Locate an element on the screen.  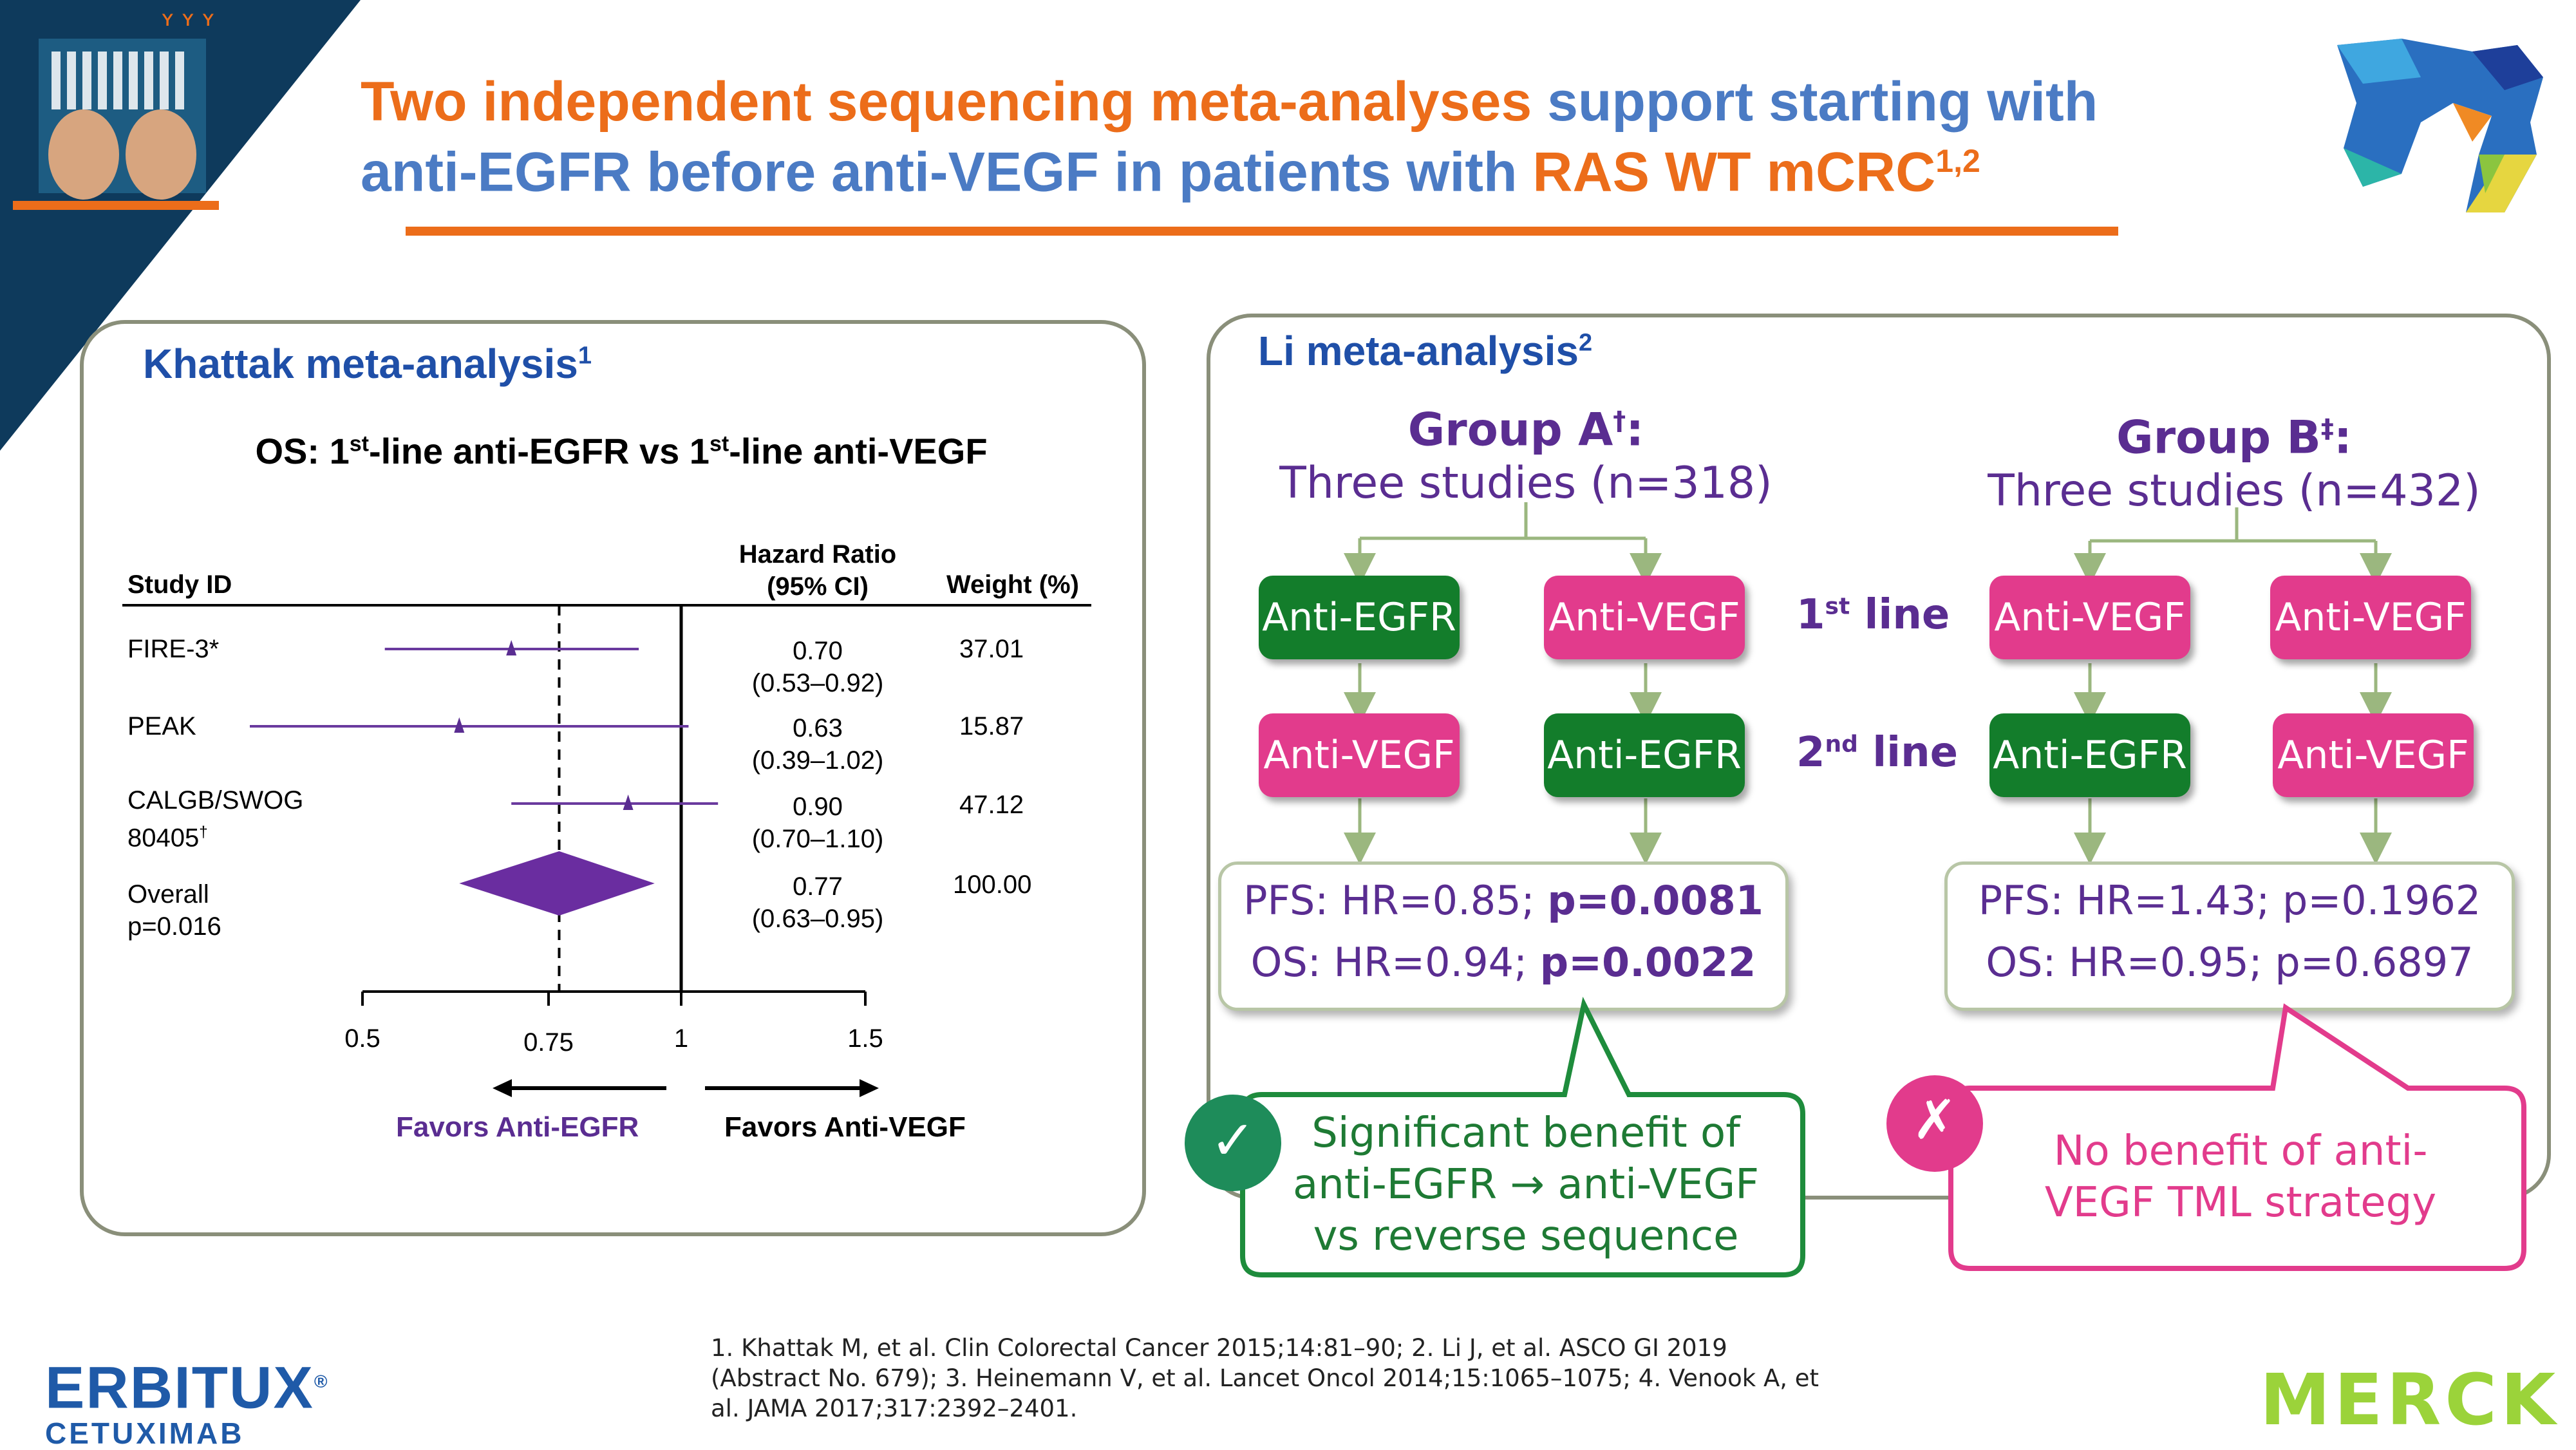
group-a-line2-anti-egfr: Anti-EGFR is located at coordinates (1644, 755).